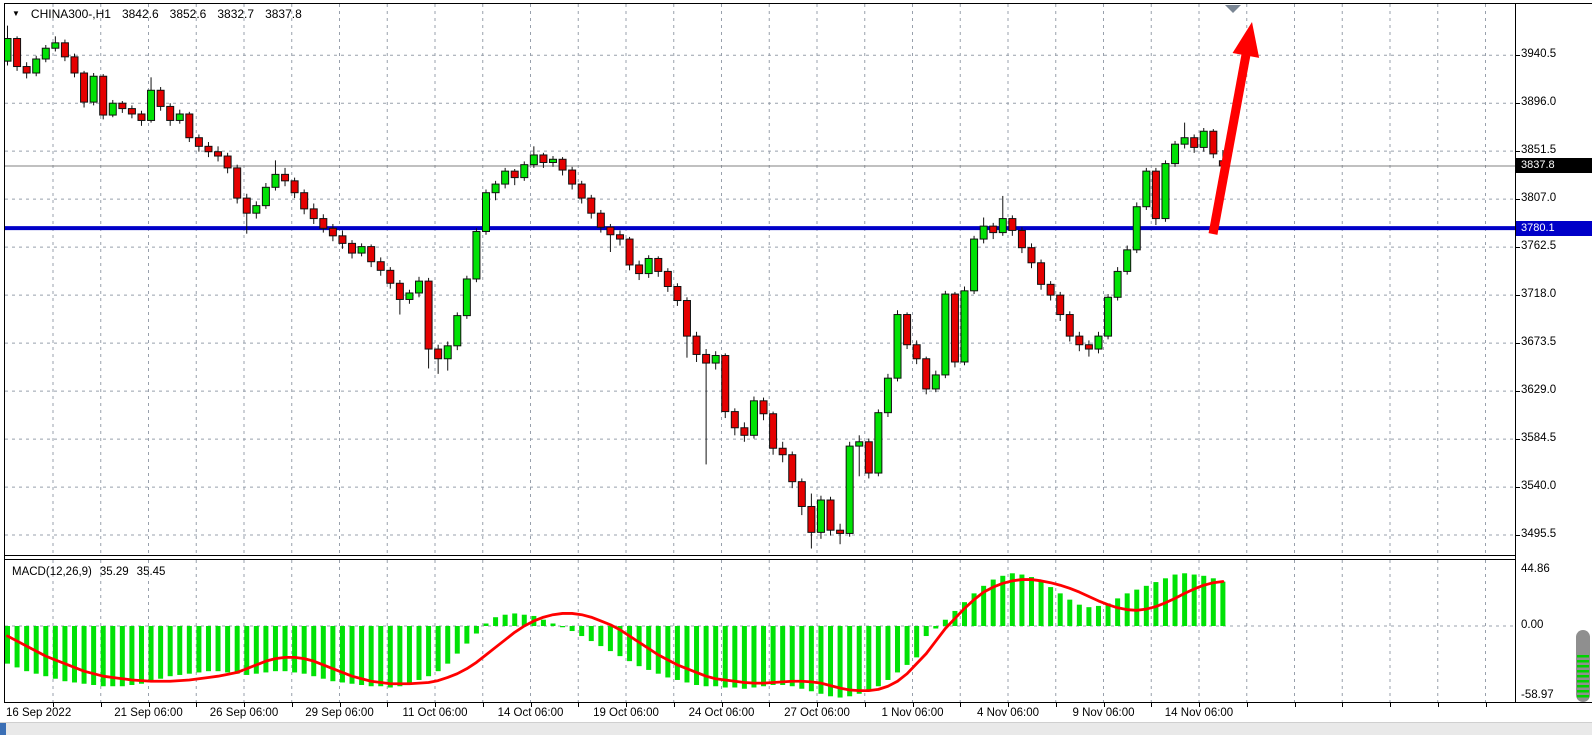 This screenshot has width=1592, height=735. What do you see at coordinates (3, 729) in the screenshot?
I see `scrollbar-corner` at bounding box center [3, 729].